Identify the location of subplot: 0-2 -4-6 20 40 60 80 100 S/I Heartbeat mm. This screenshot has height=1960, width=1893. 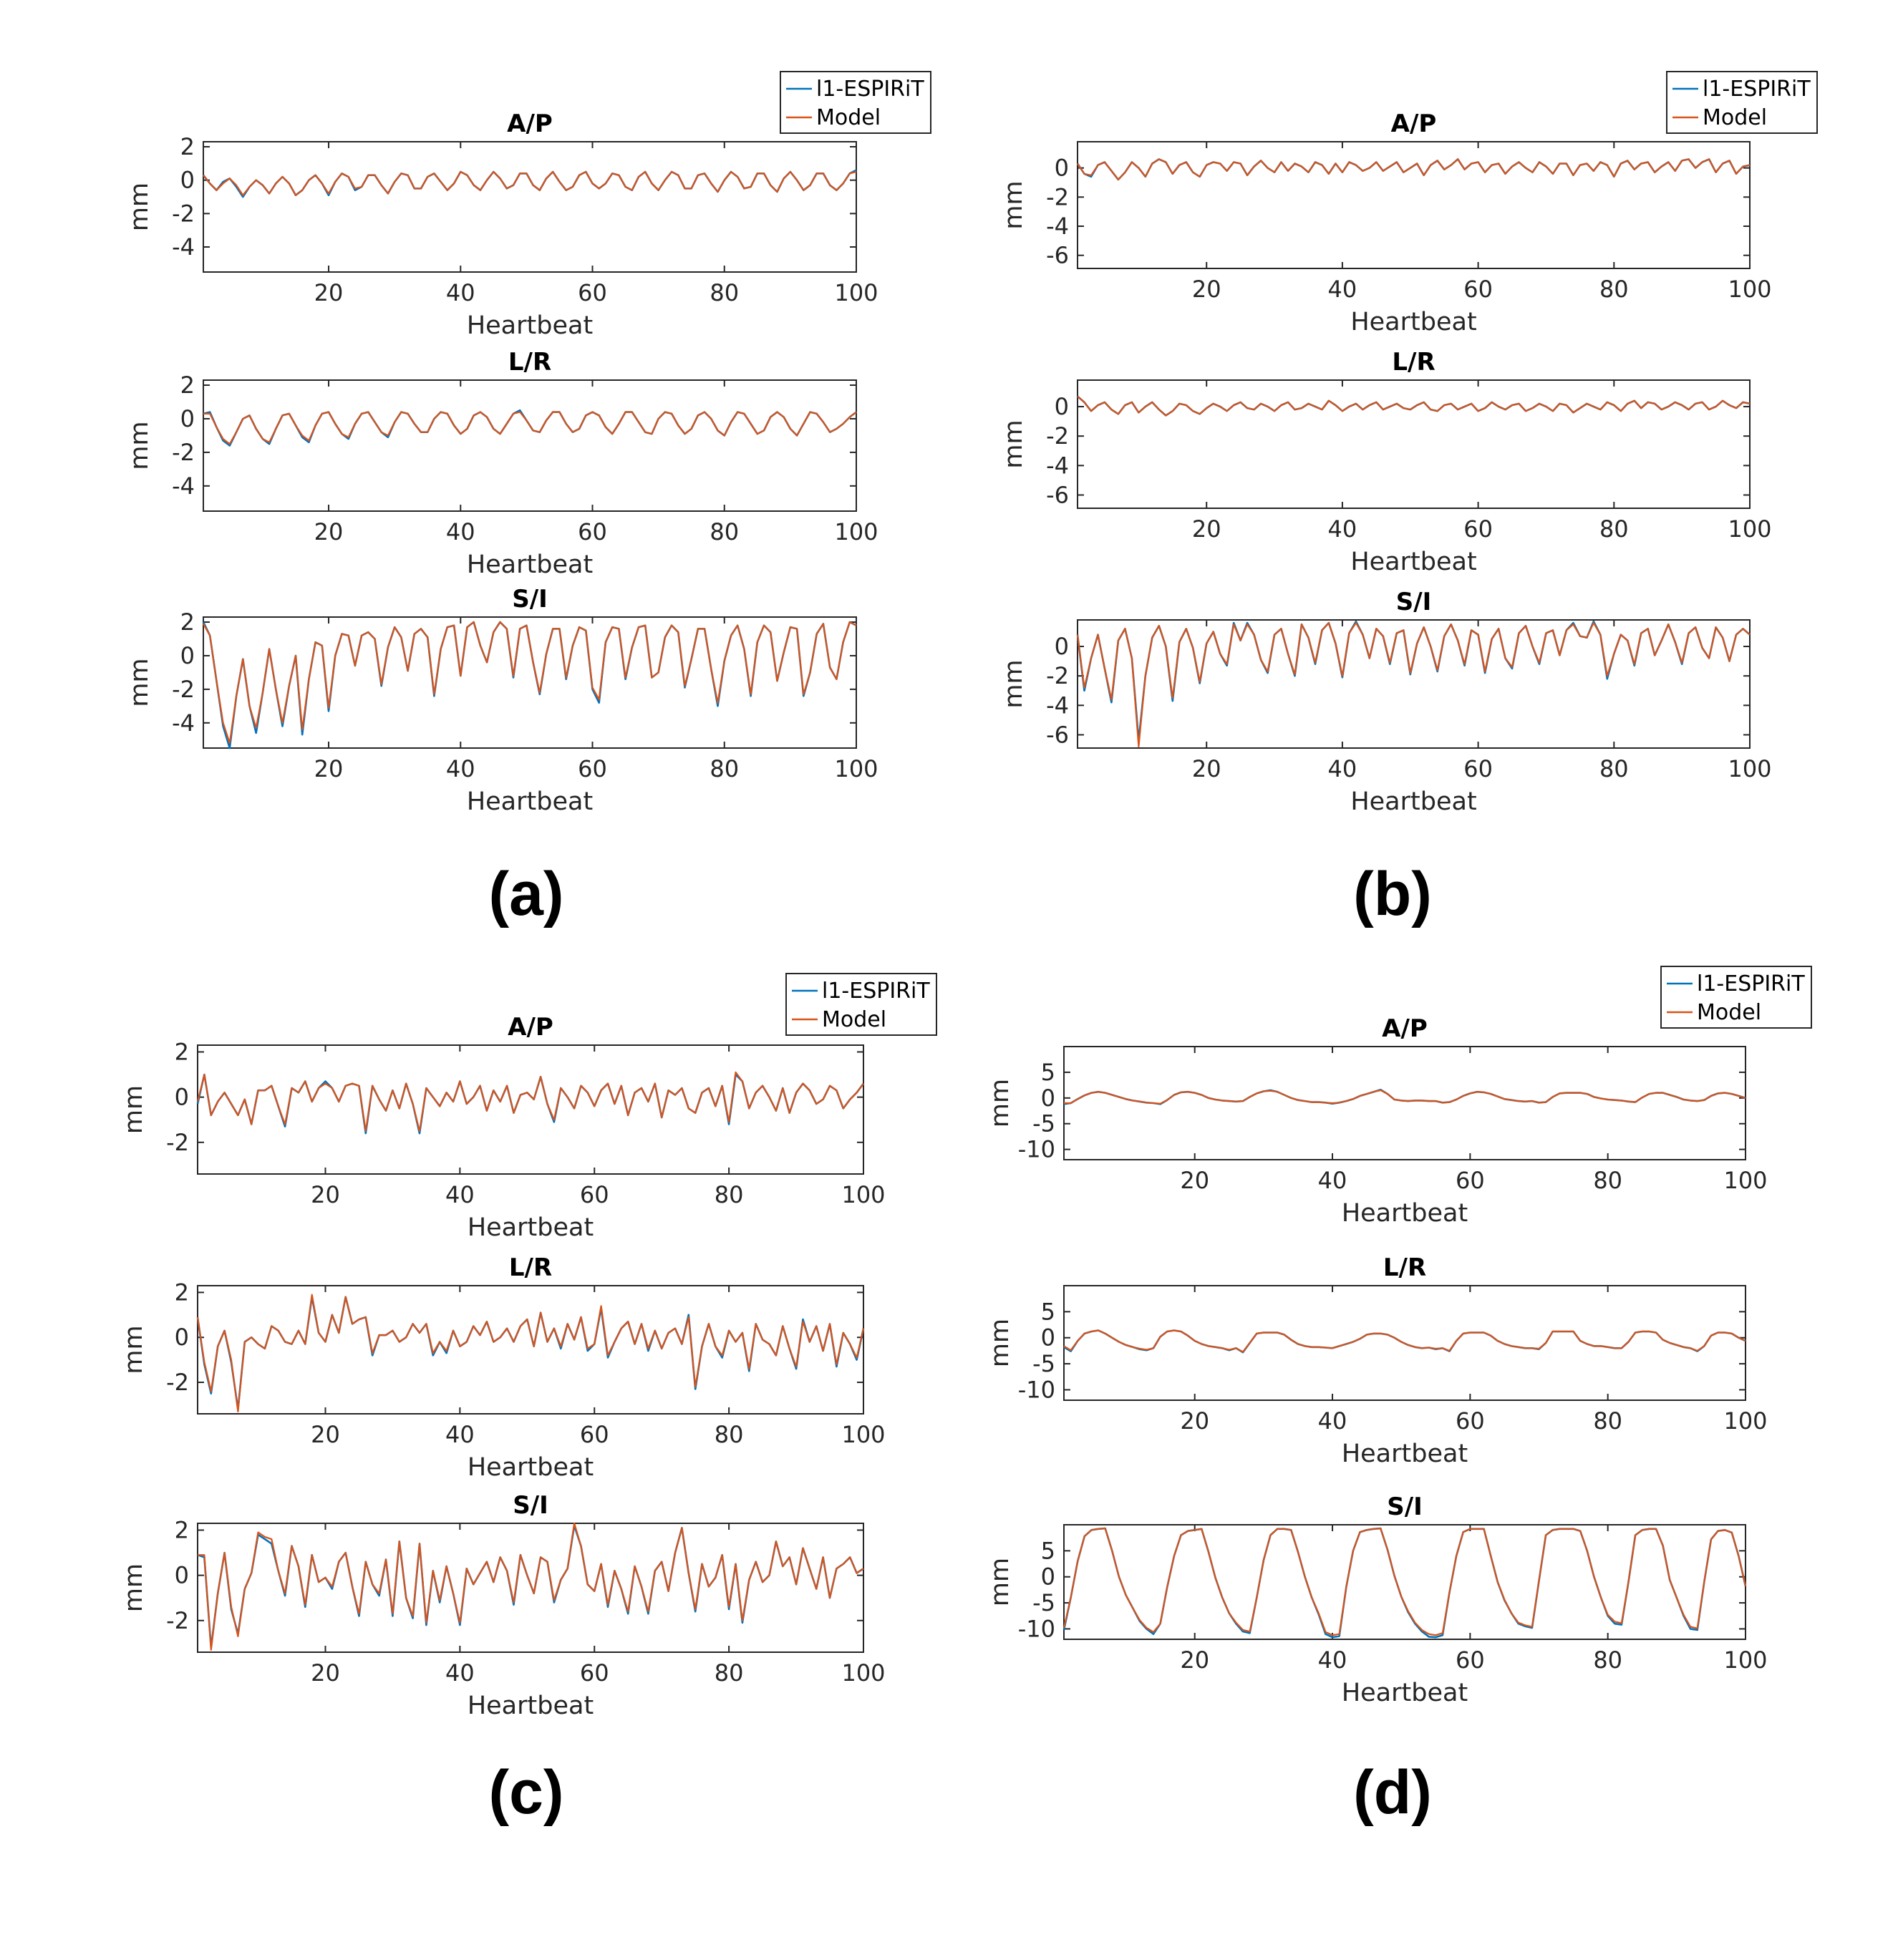
(1385, 702).